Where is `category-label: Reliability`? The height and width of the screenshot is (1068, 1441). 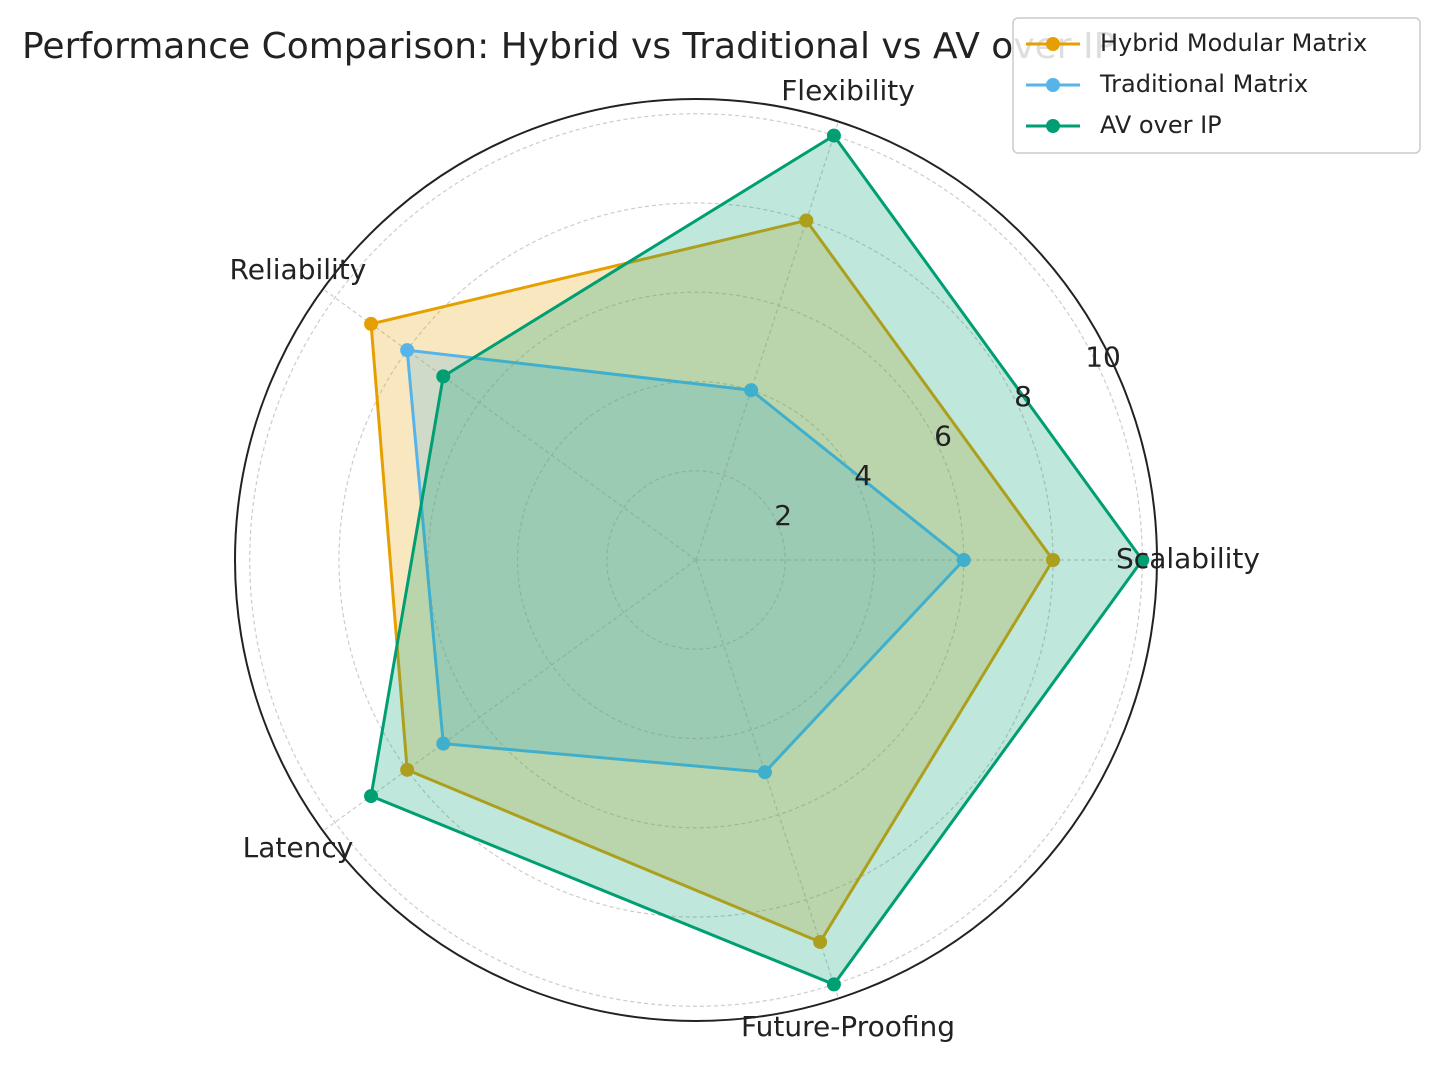
category-label: Reliability is located at coordinates (298, 269).